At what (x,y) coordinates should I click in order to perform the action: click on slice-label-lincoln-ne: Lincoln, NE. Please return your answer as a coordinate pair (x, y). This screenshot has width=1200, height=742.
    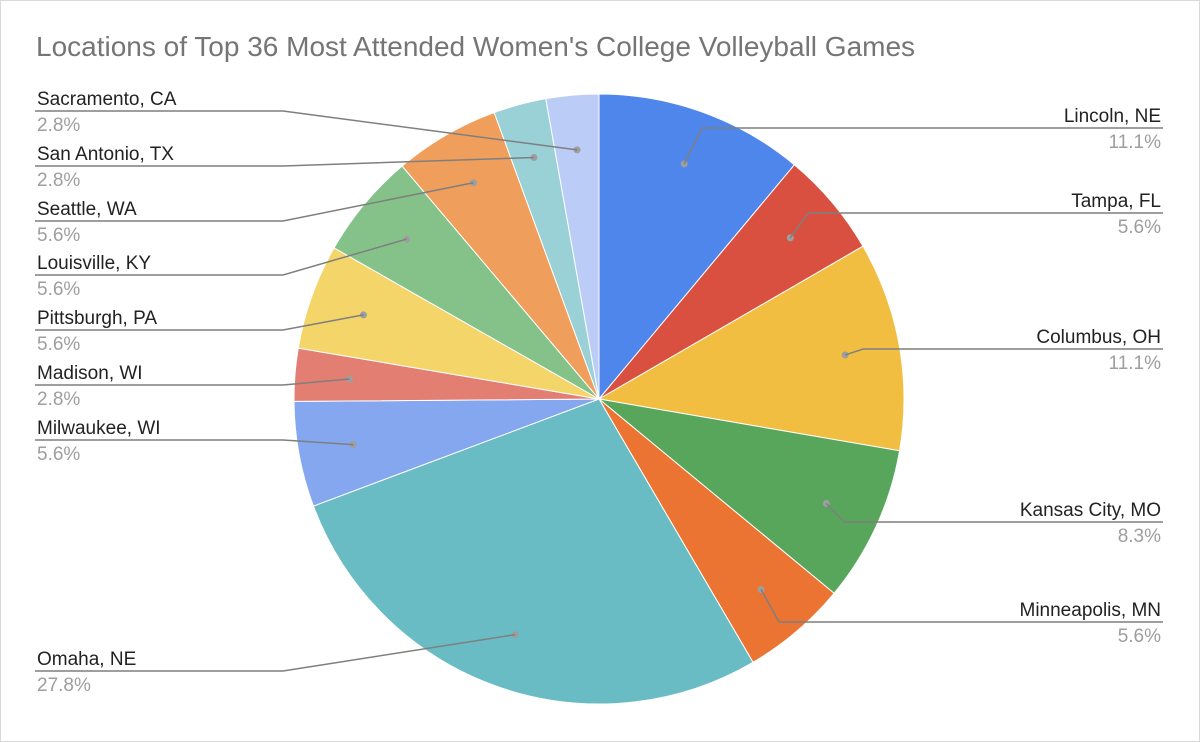
    Looking at the image, I should click on (1112, 116).